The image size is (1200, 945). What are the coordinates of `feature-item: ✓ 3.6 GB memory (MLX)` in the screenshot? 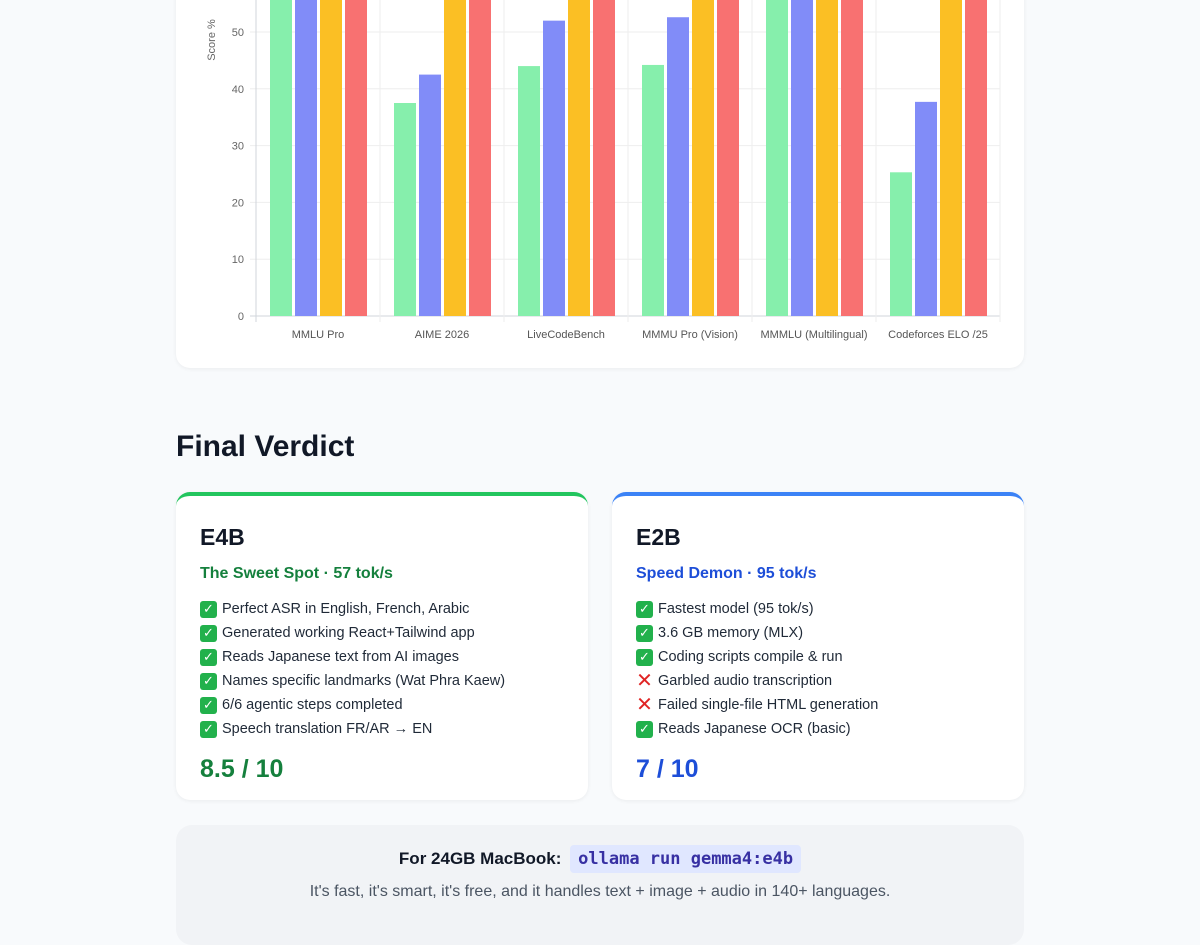 It's located at (818, 633).